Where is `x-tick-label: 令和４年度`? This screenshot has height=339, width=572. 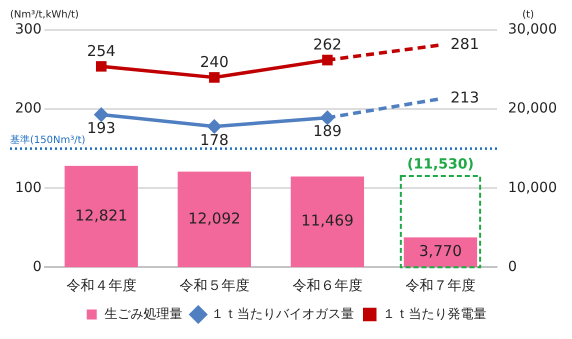 x-tick-label: 令和４年度 is located at coordinates (101, 286).